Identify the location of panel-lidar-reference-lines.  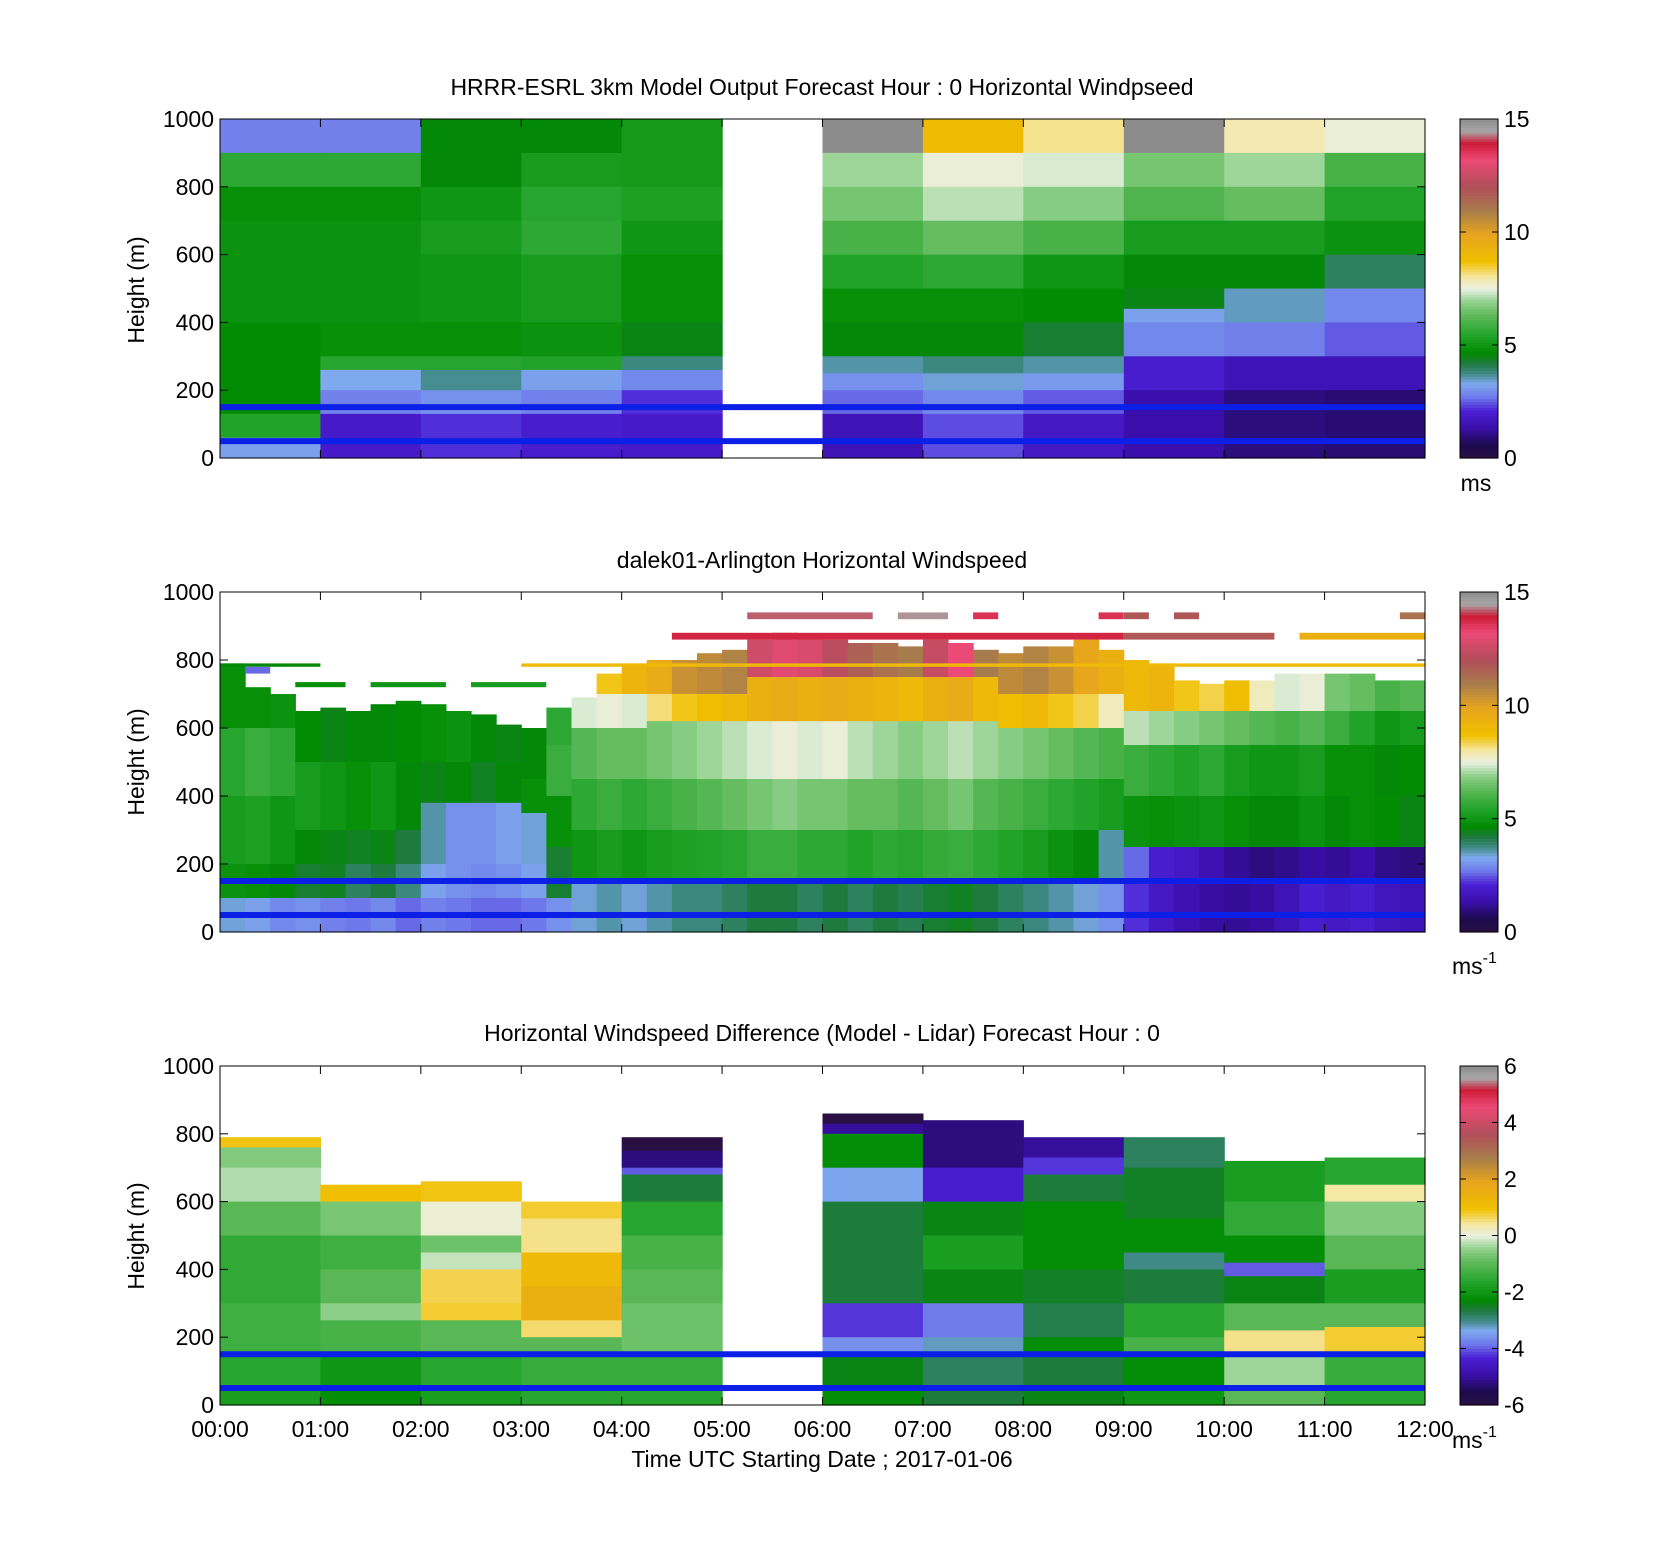
(822, 898).